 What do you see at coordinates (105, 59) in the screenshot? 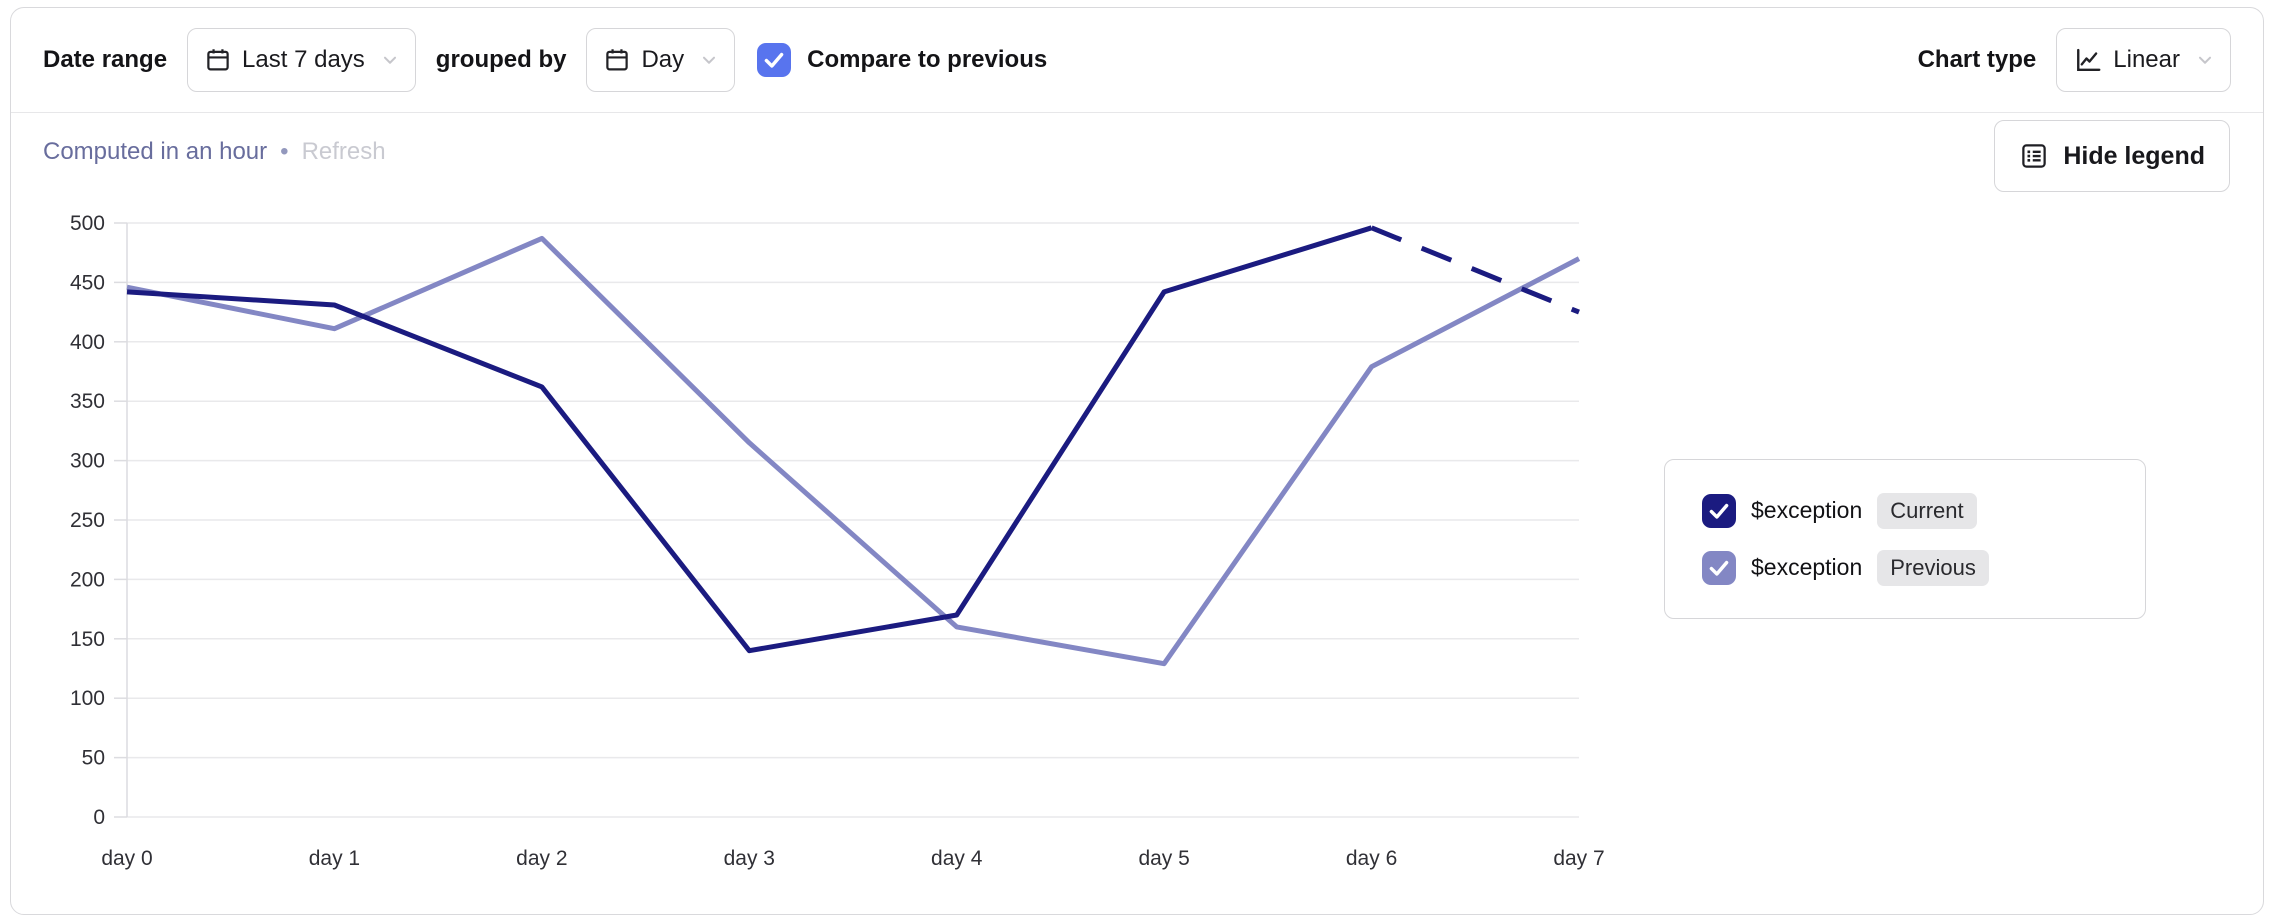
I see `date-range-label: Date range` at bounding box center [105, 59].